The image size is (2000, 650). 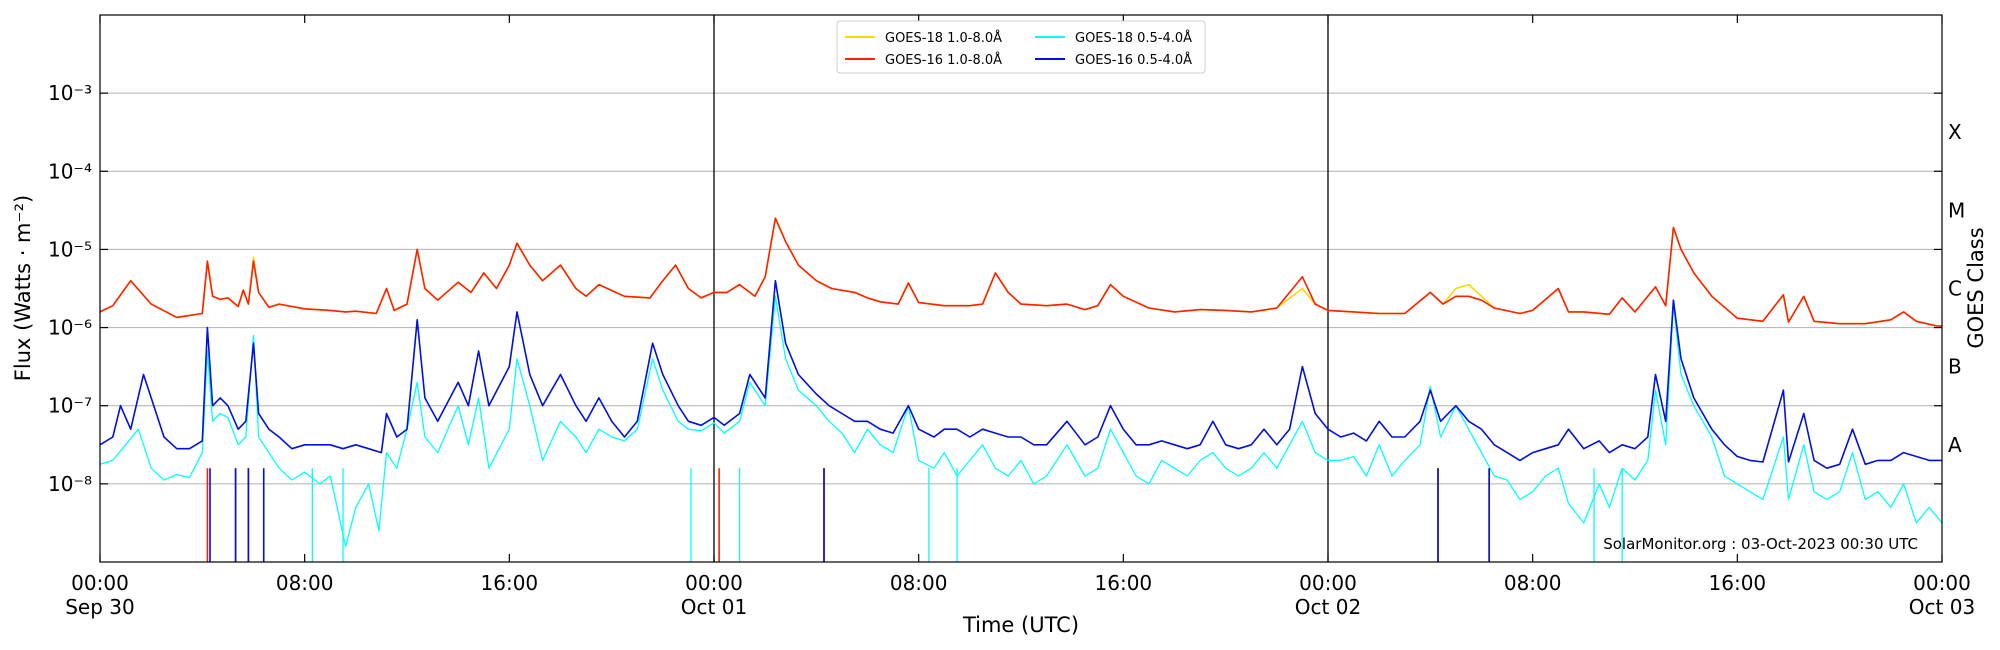 I want to click on x-tick-date-label: Oct 03, so click(x=1942, y=607).